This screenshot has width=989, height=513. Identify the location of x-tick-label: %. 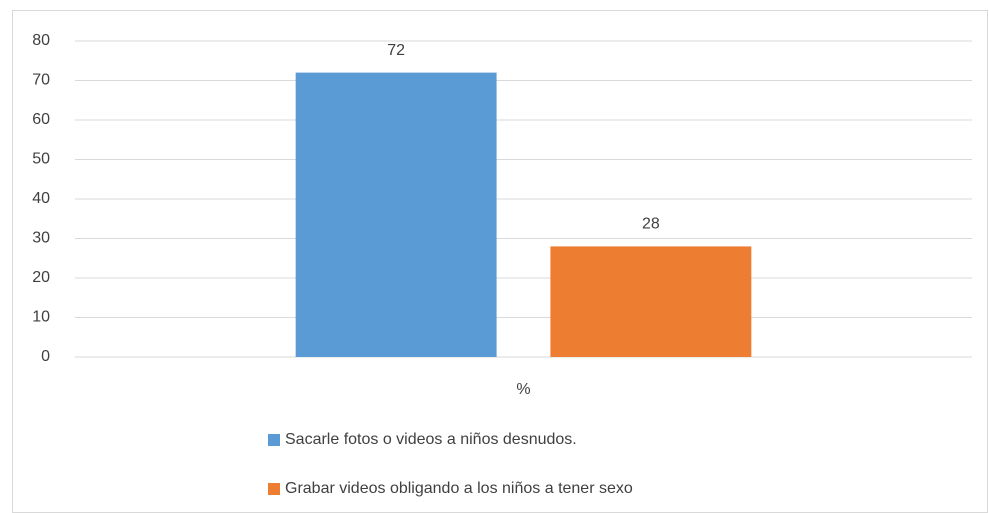
(523, 389).